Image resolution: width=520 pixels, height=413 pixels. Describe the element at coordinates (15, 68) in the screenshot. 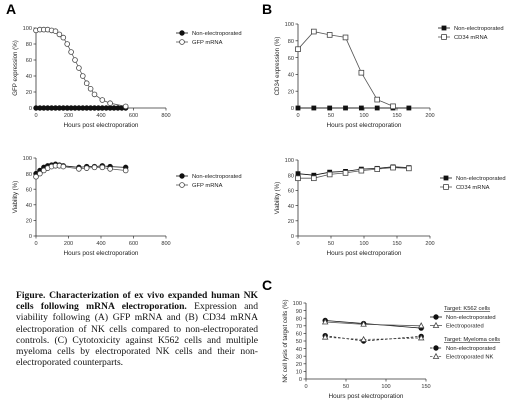

I see `y-axis-title: GFP expression (%)` at that location.